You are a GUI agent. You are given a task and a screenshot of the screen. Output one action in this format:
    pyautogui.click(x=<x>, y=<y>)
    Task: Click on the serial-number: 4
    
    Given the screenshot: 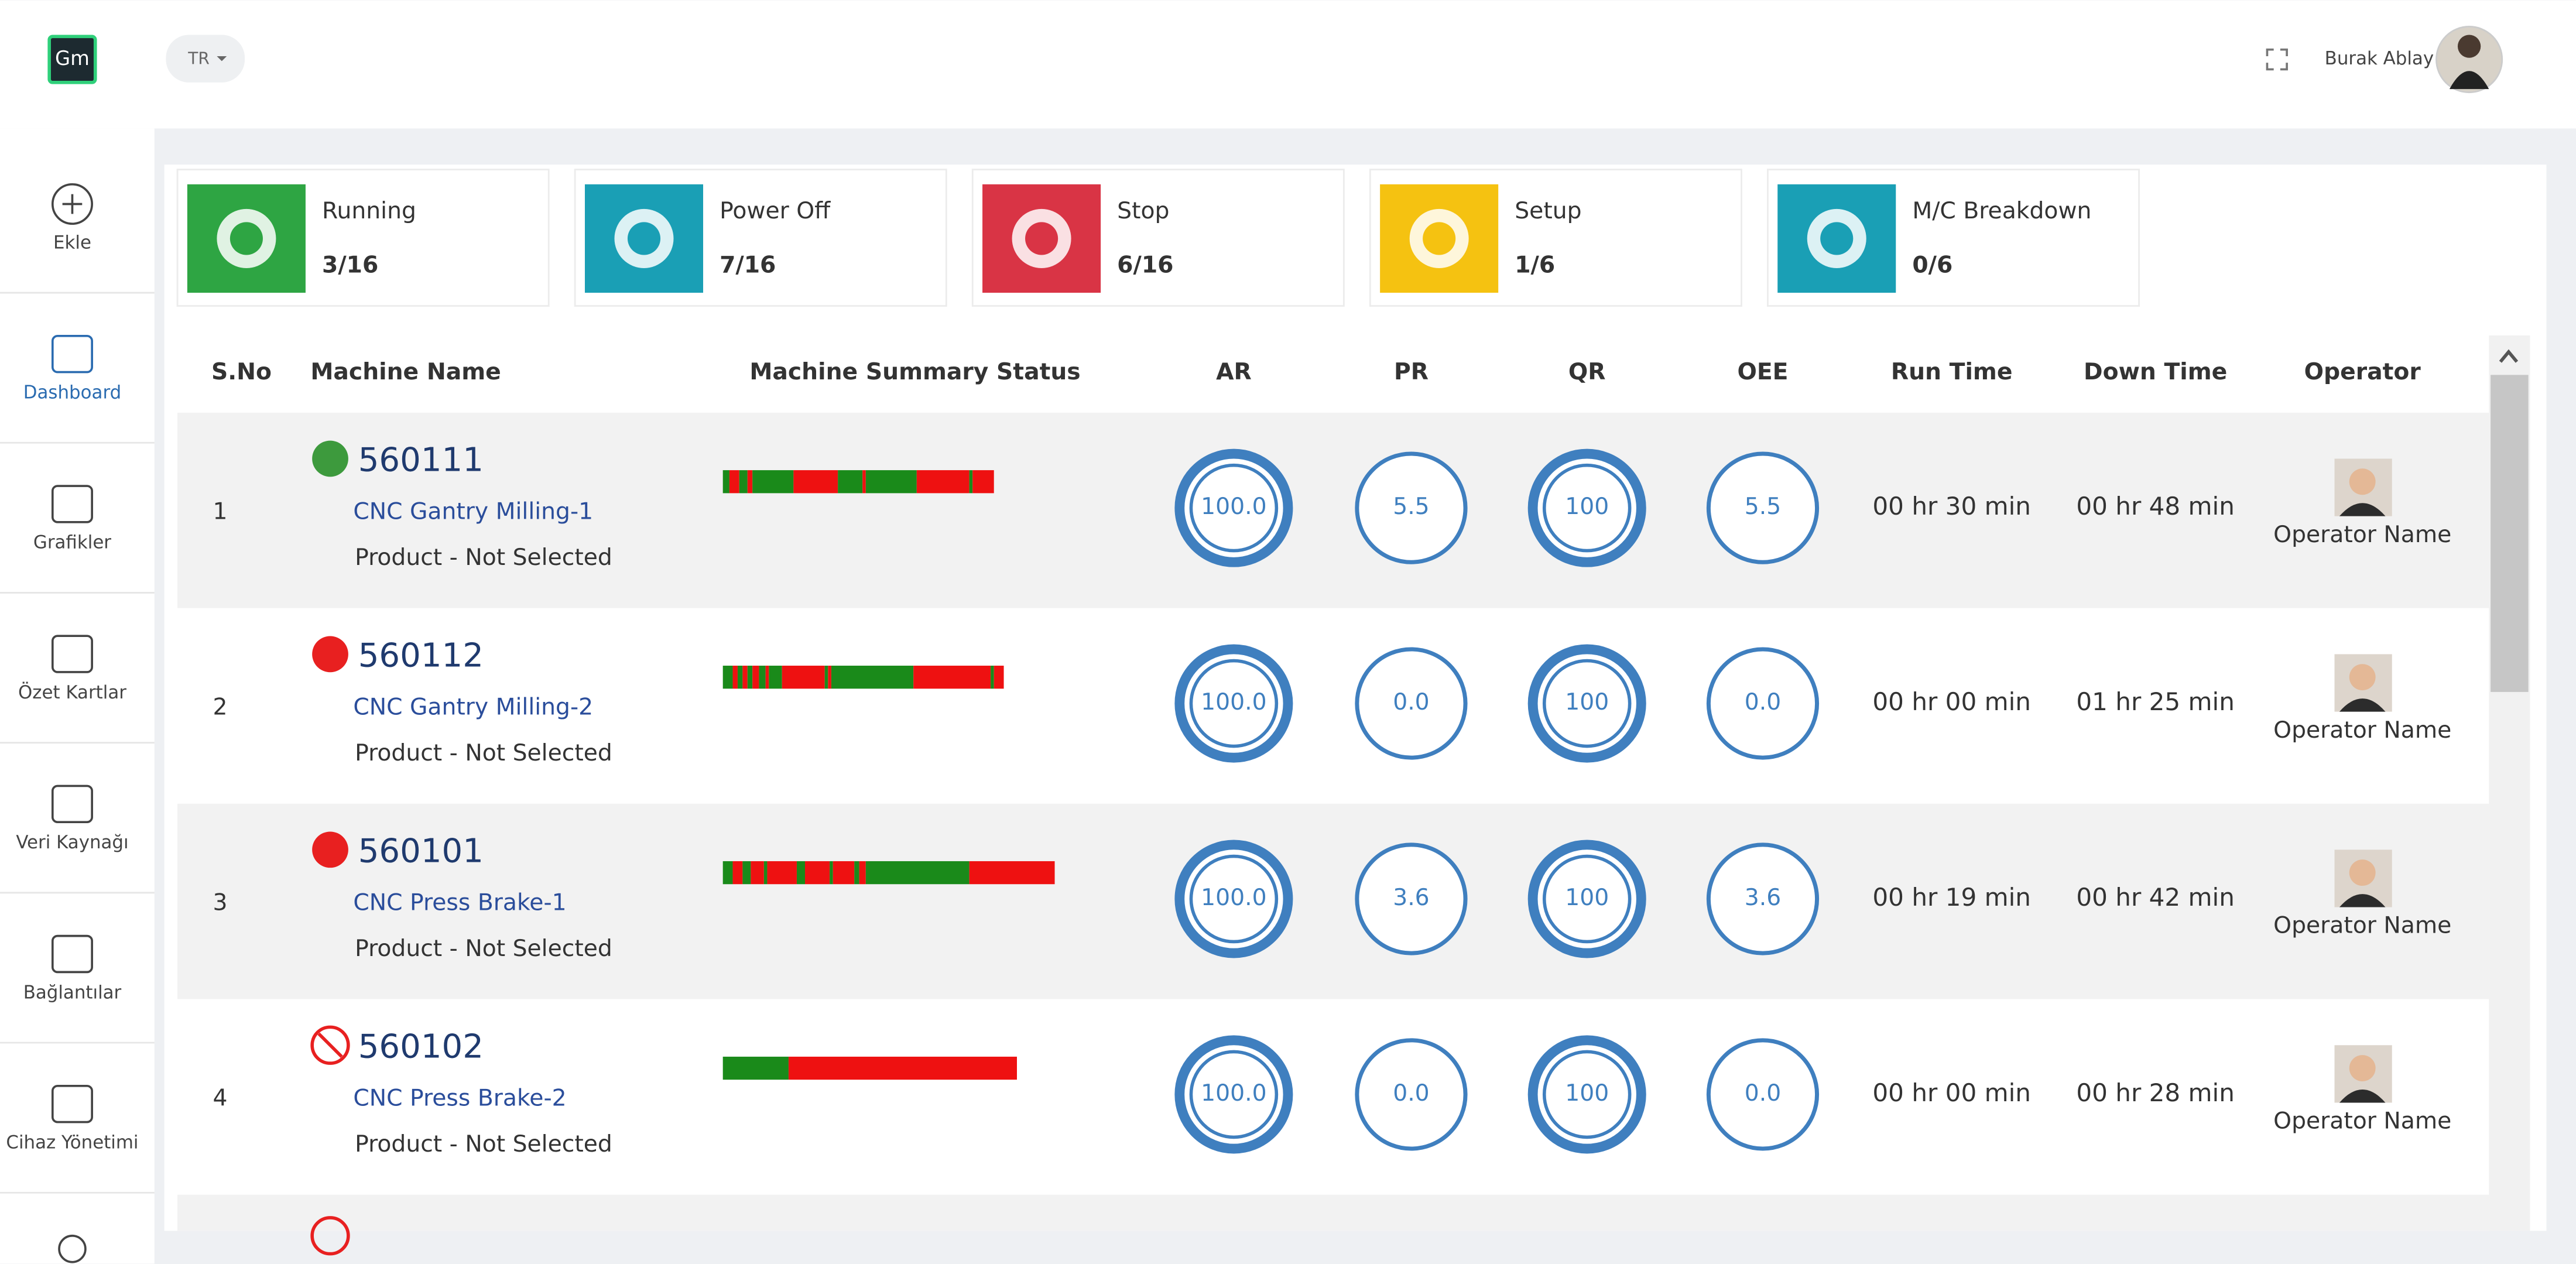 What is the action you would take?
    pyautogui.click(x=220, y=1098)
    